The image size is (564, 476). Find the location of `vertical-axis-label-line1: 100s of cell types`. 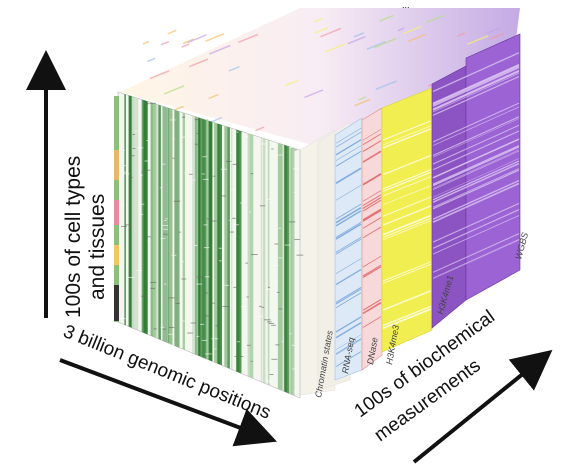

vertical-axis-label-line1: 100s of cell types is located at coordinates (73, 237).